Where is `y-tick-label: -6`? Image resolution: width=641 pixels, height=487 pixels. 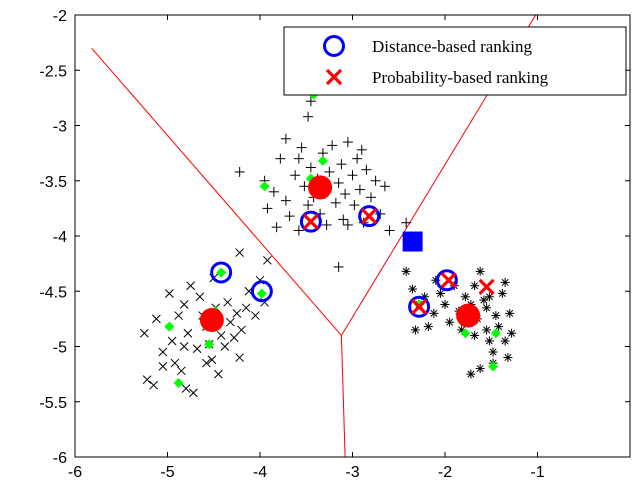
y-tick-label: -6 is located at coordinates (60, 458).